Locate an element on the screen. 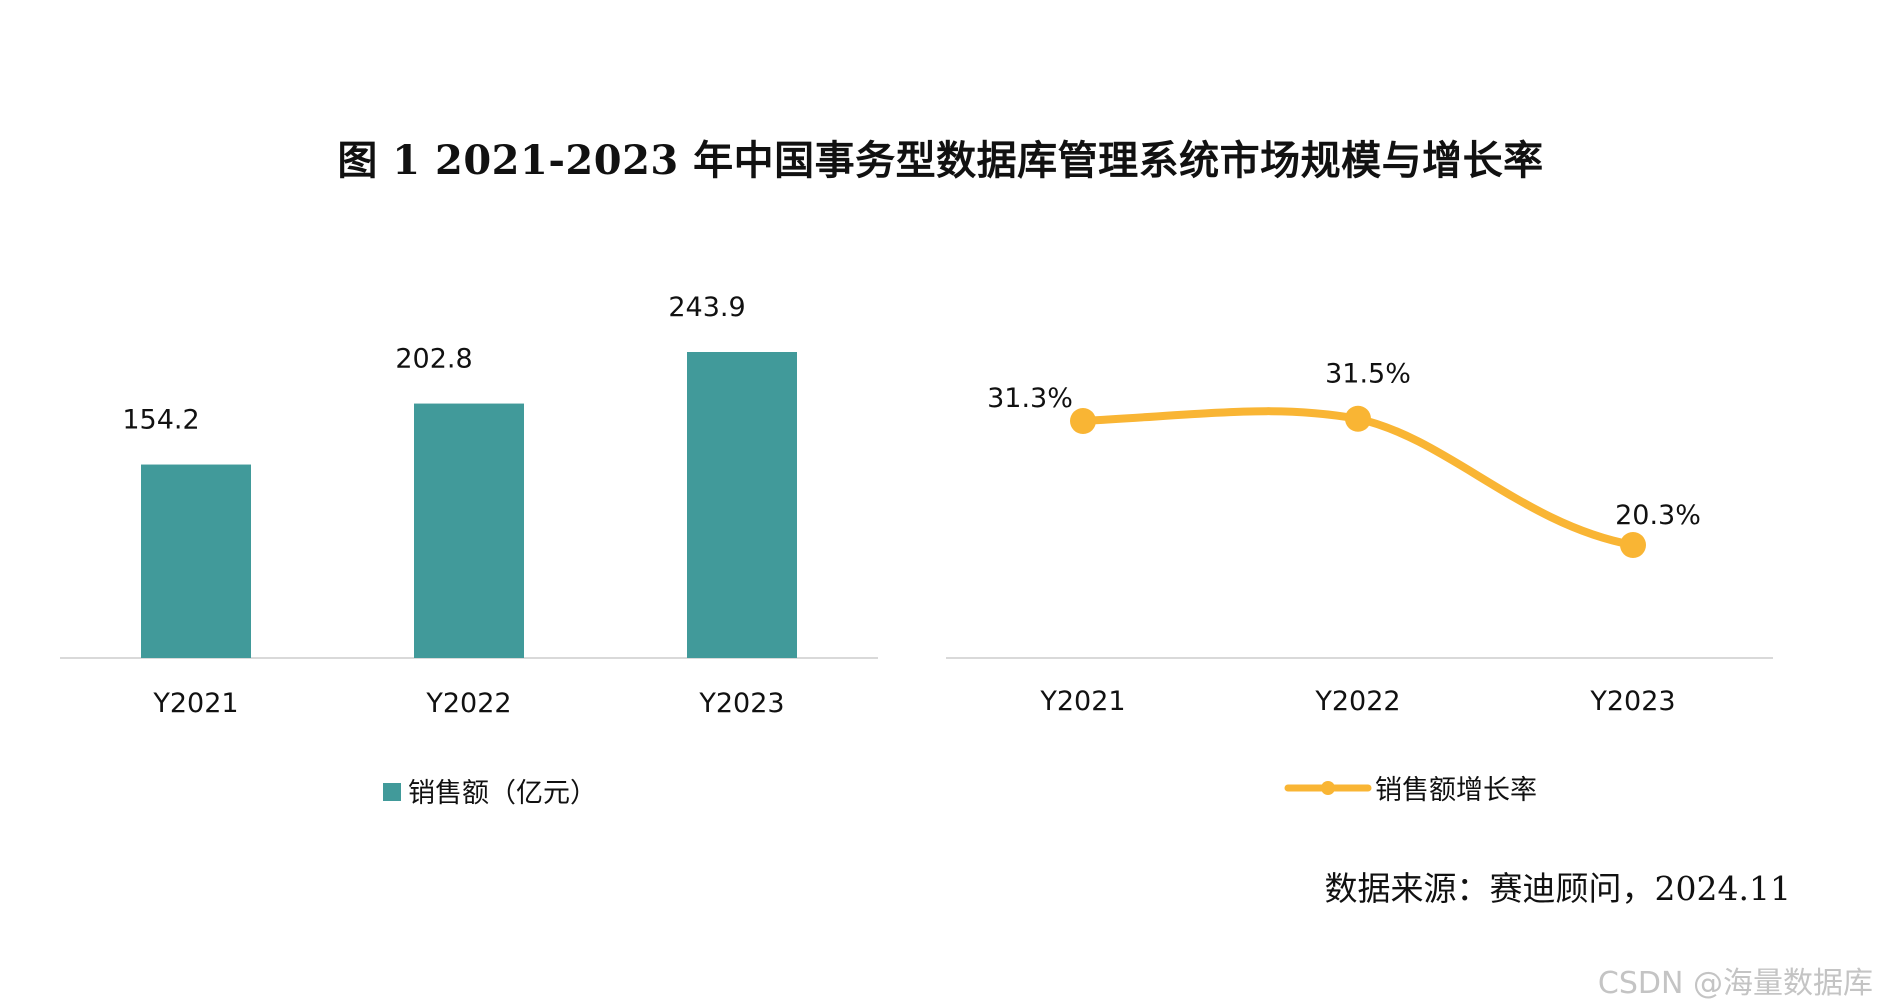 This screenshot has height=1006, width=1881. line-point-Y2023 is located at coordinates (1633, 545).